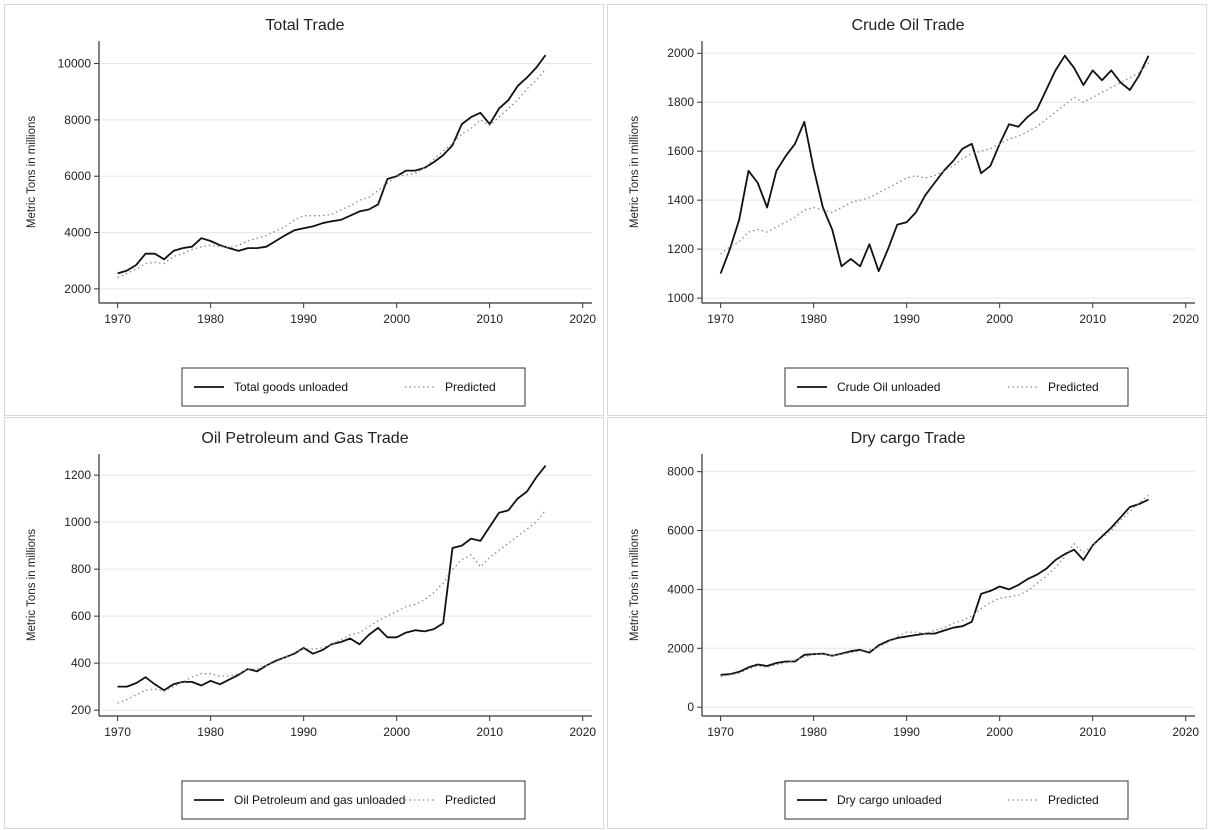 The width and height of the screenshot is (1211, 830). I want to click on y-tick-label: 800, so click(81, 569).